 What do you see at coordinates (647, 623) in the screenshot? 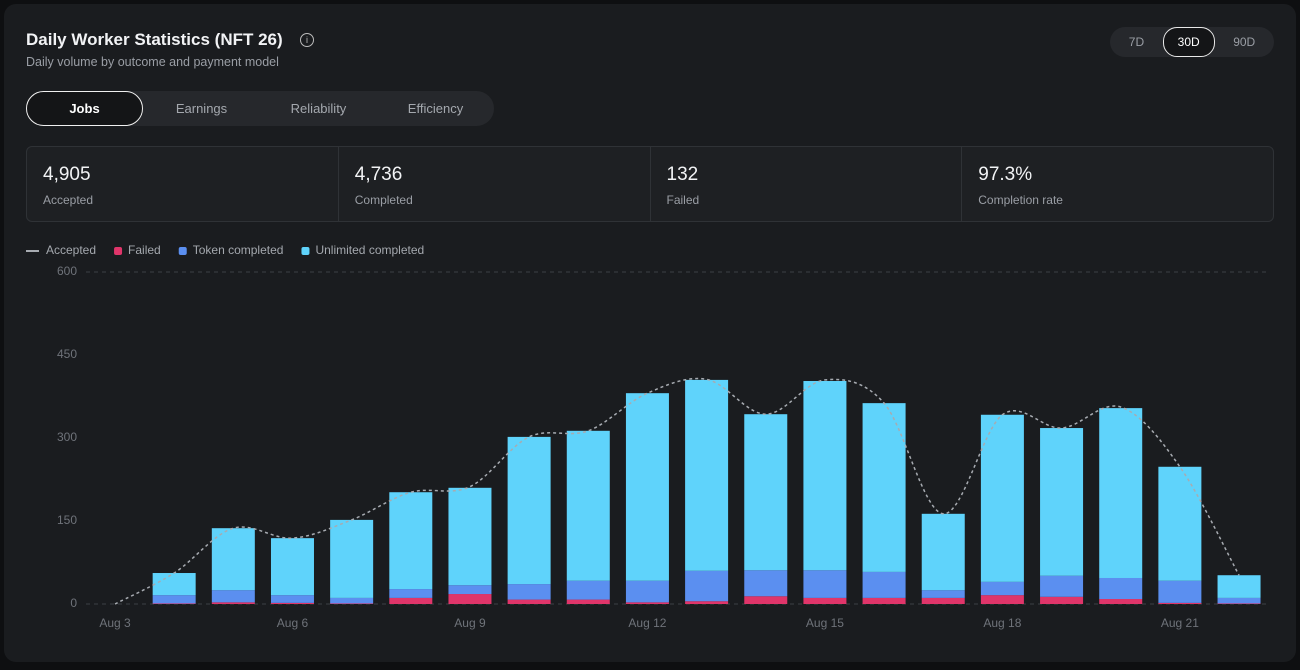
I see `x-tick-label: Aug 12` at bounding box center [647, 623].